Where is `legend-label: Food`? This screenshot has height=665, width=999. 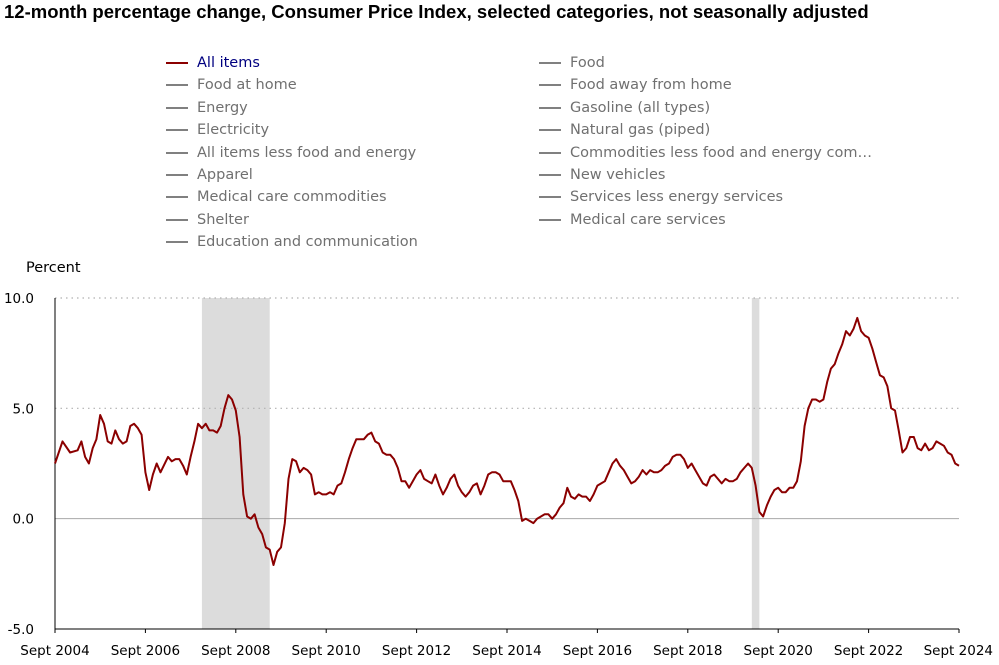 legend-label: Food is located at coordinates (587, 63).